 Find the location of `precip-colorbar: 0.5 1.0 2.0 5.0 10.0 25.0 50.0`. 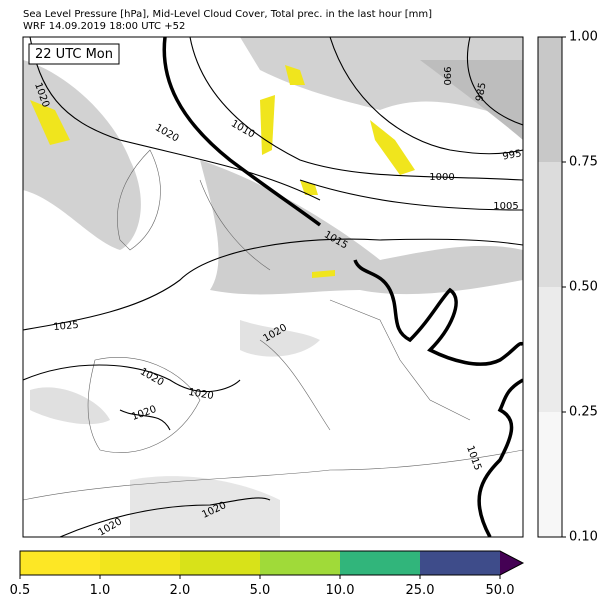

precip-colorbar: 0.5 1.0 2.0 5.0 10.0 25.0 50.0 is located at coordinates (267, 574).